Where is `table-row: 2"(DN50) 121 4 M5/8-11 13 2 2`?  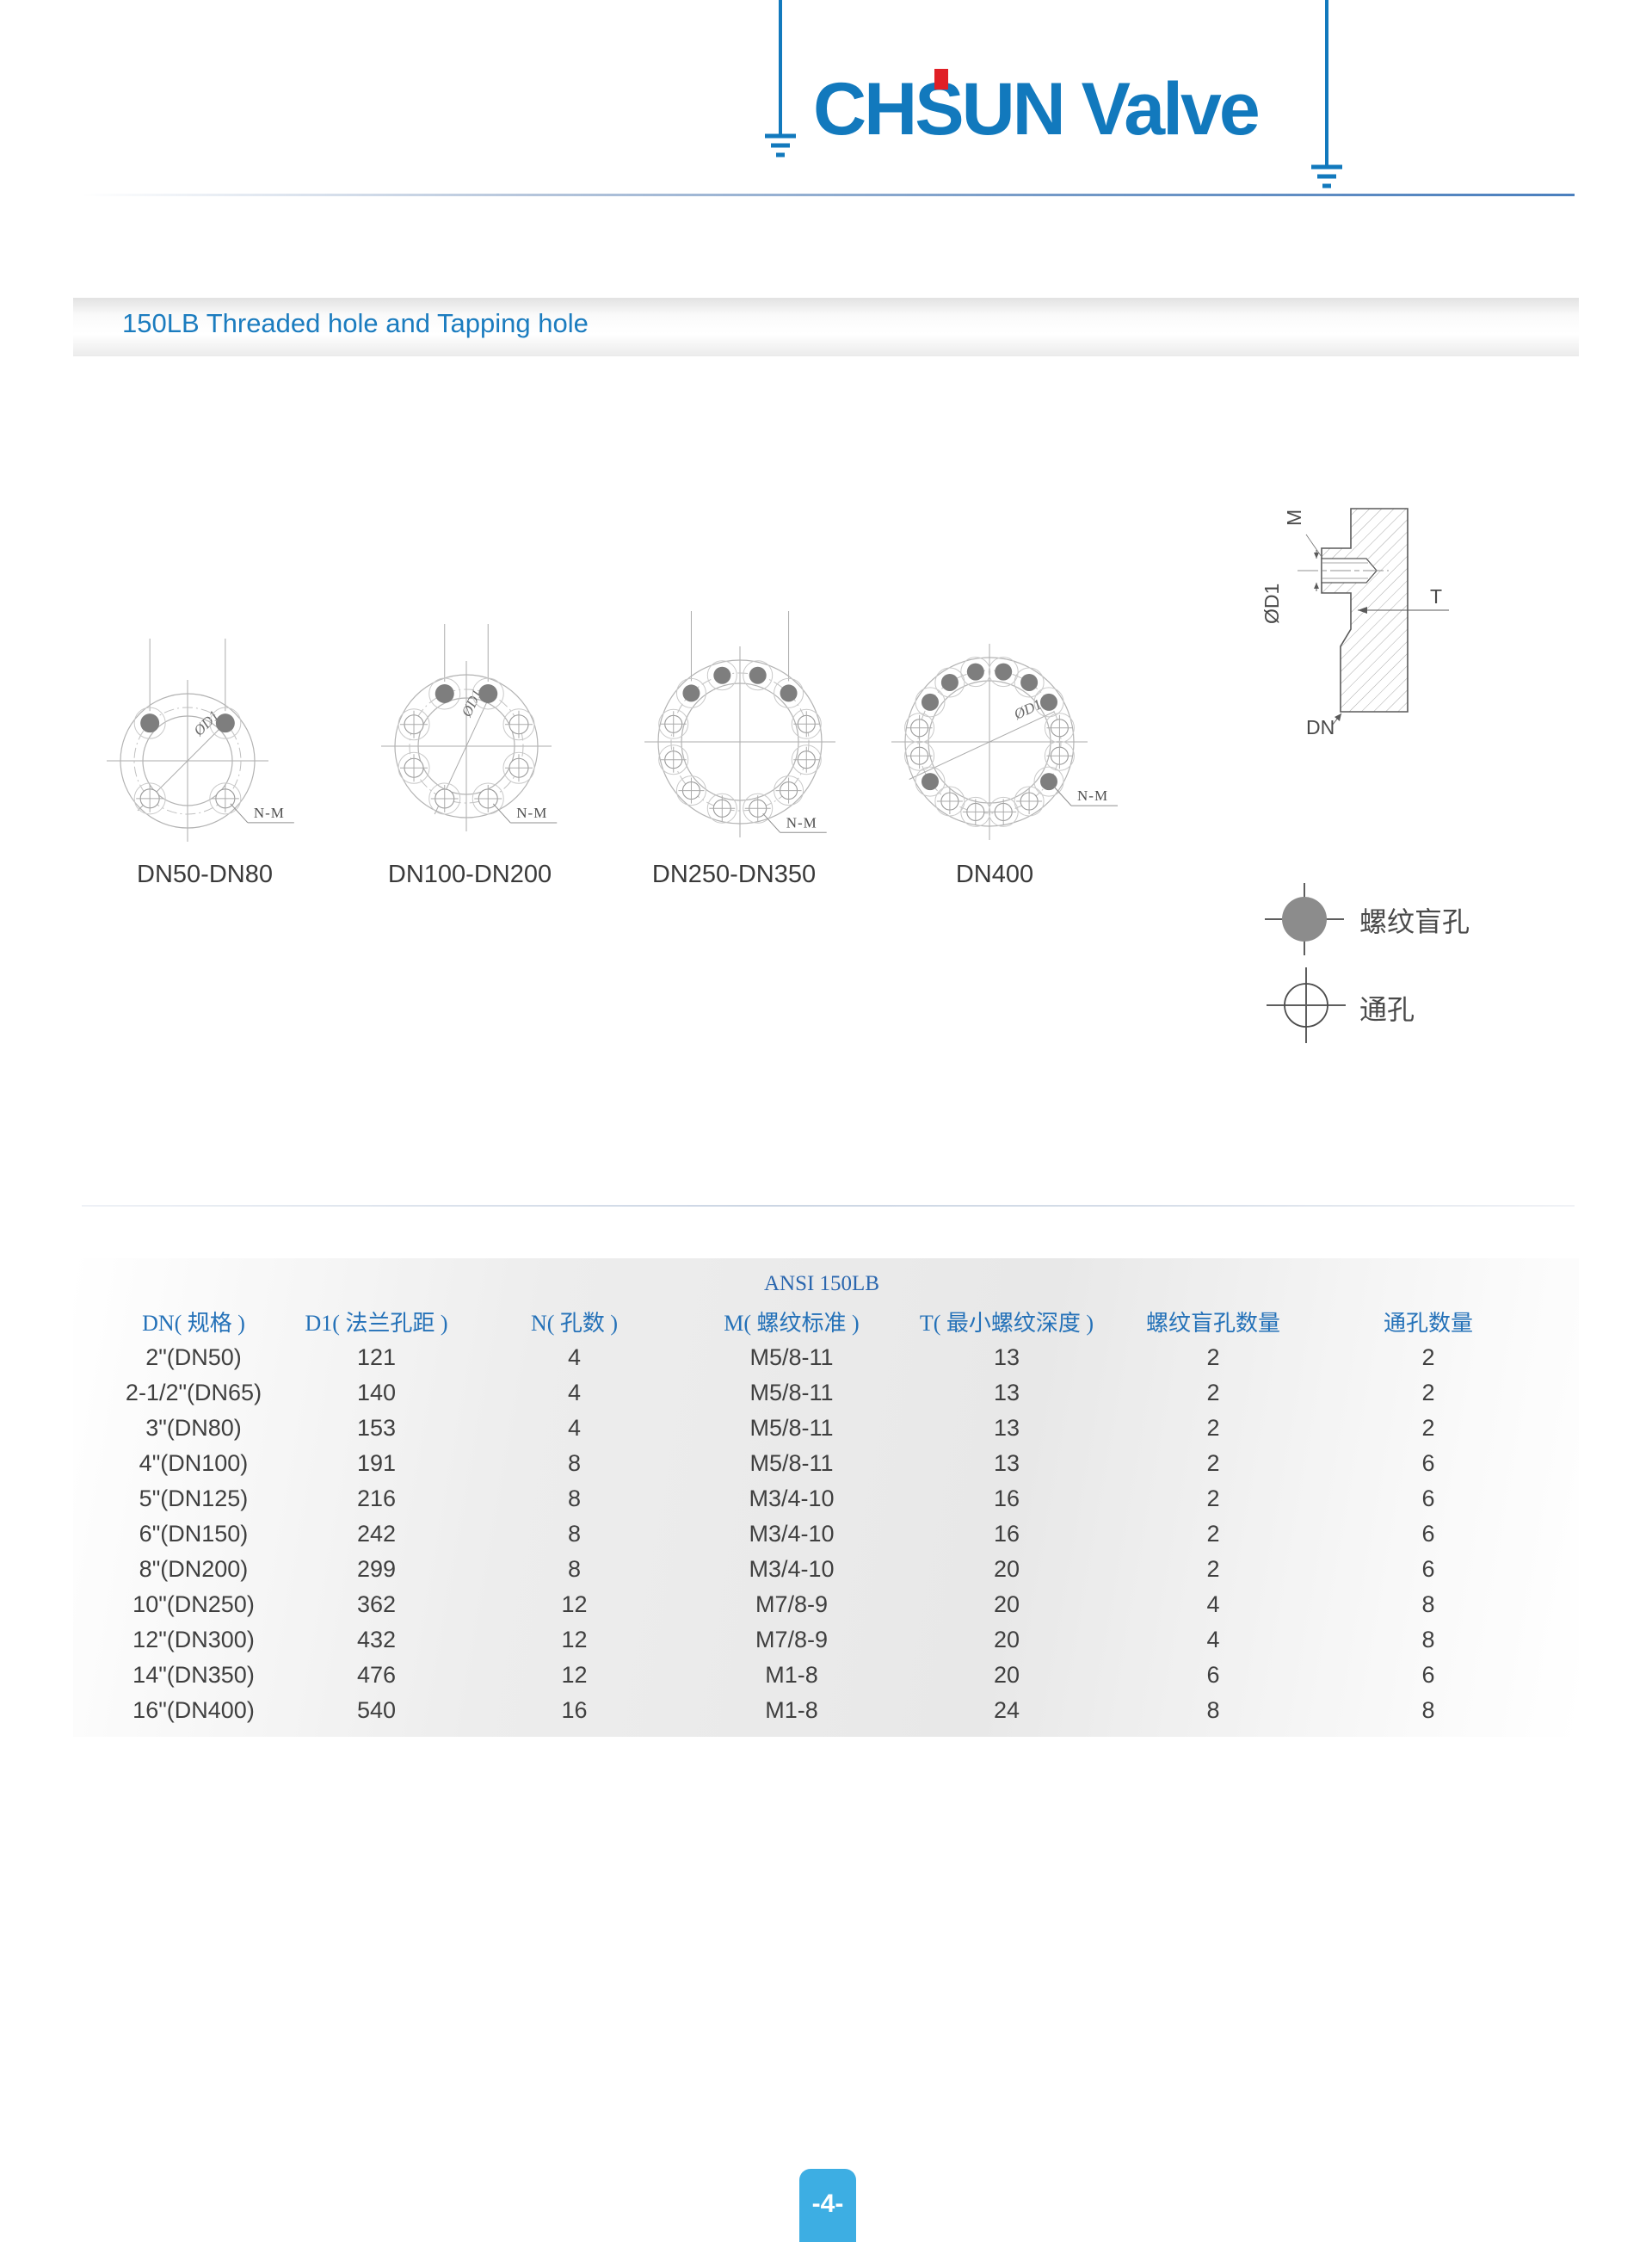
table-row: 2"(DN50) 121 4 M5/8-11 13 2 2 is located at coordinates (821, 1357).